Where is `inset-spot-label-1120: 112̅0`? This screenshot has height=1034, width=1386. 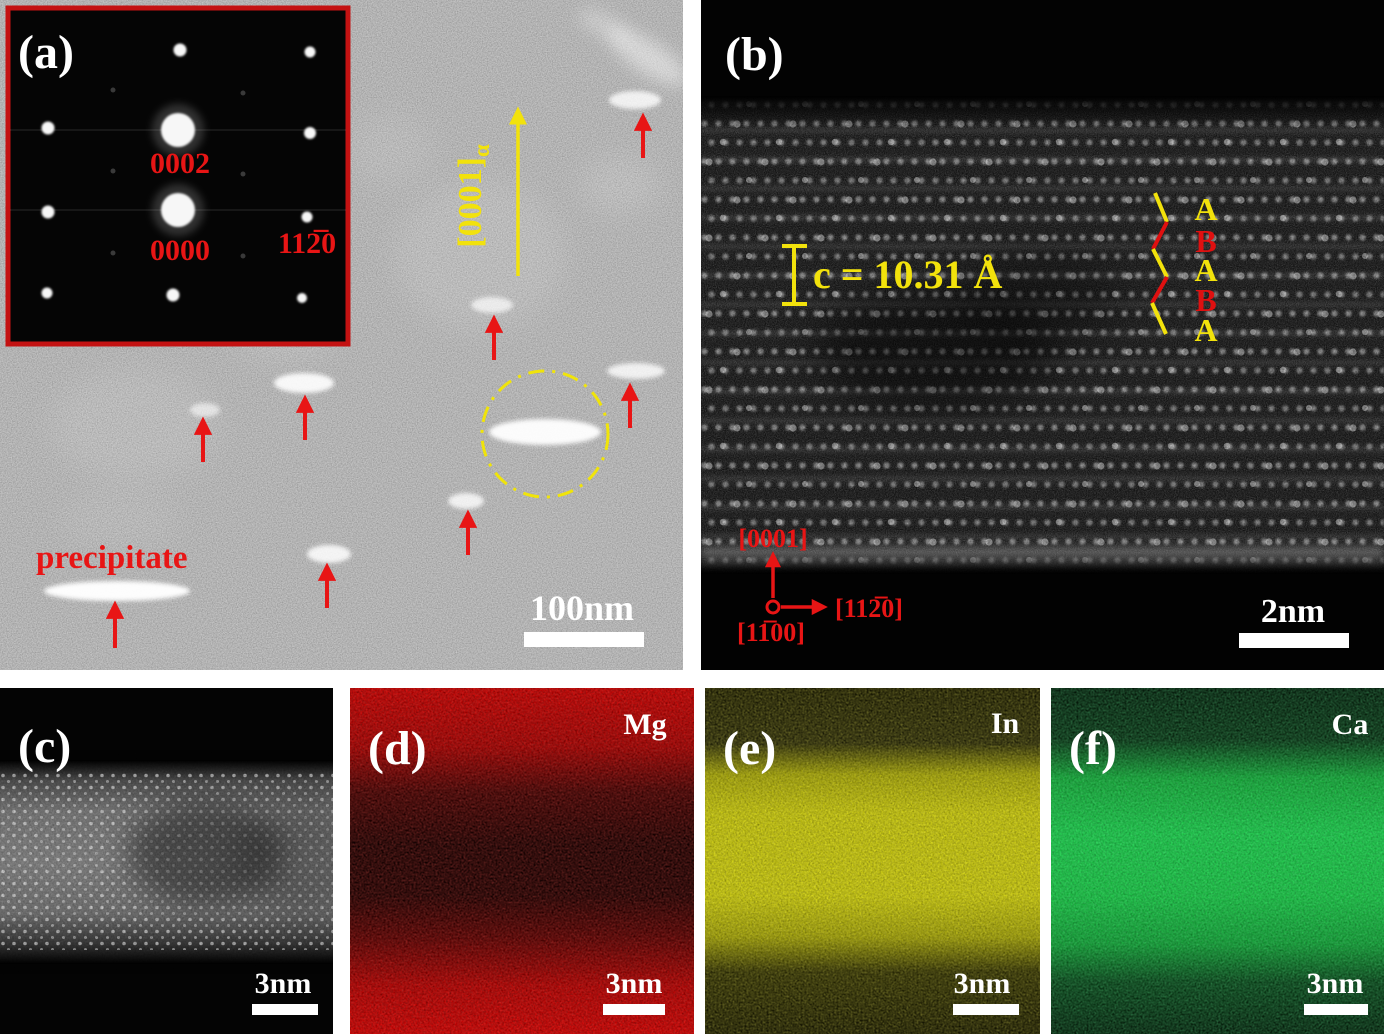 inset-spot-label-1120: 112̅0 is located at coordinates (307, 243).